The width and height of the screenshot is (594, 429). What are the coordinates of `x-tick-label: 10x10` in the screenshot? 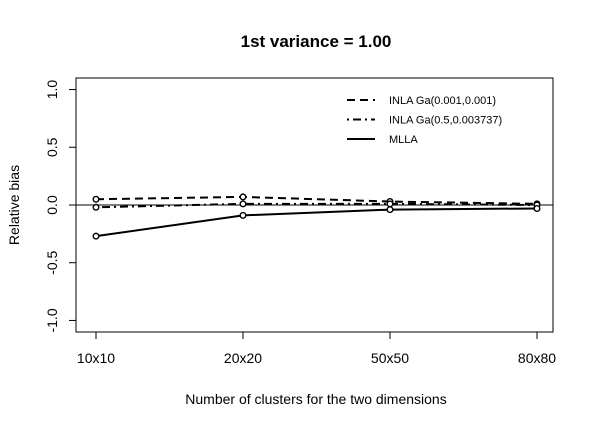 It's located at (96, 358).